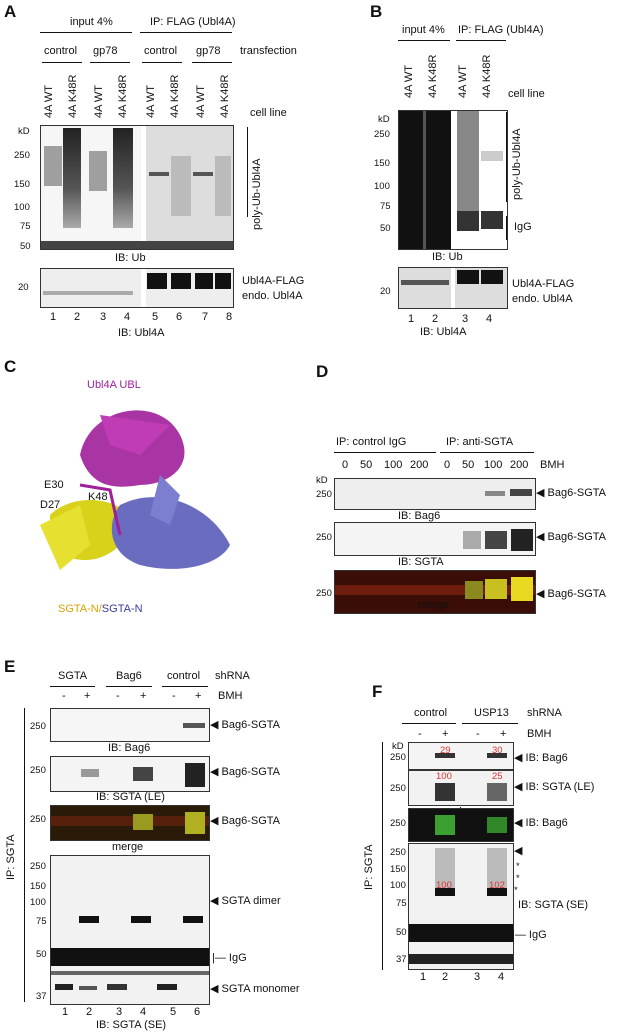 The width and height of the screenshot is (617, 1032). Describe the element at coordinates (421, 562) in the screenshot. I see `ib-label: IB: SGTA` at that location.